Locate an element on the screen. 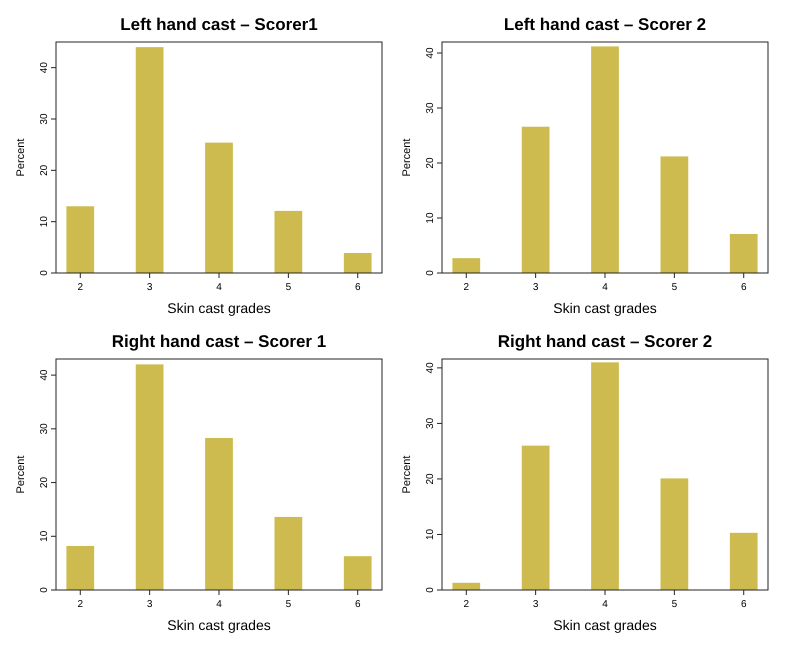  chart-title: Left hand cast – Scorer 2 is located at coordinates (605, 24).